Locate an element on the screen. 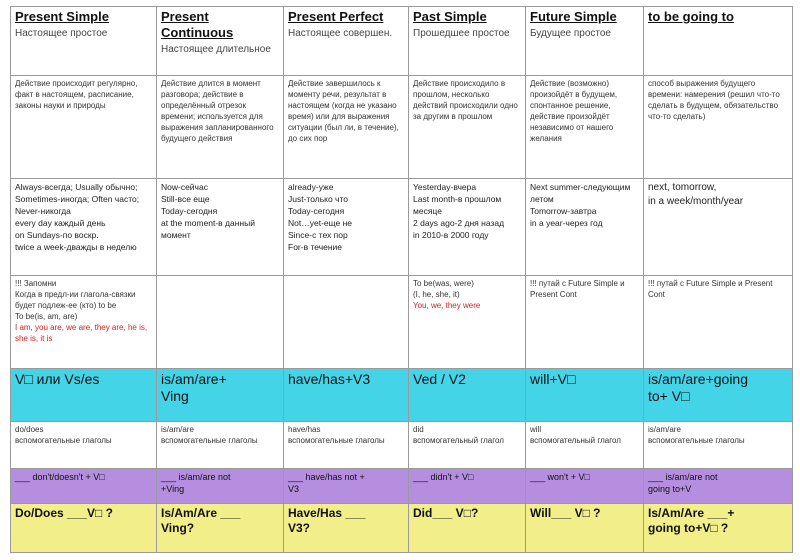 This screenshot has width=800, height=560. negative-cell: ___ is/am/are not going to+V is located at coordinates (718, 486).